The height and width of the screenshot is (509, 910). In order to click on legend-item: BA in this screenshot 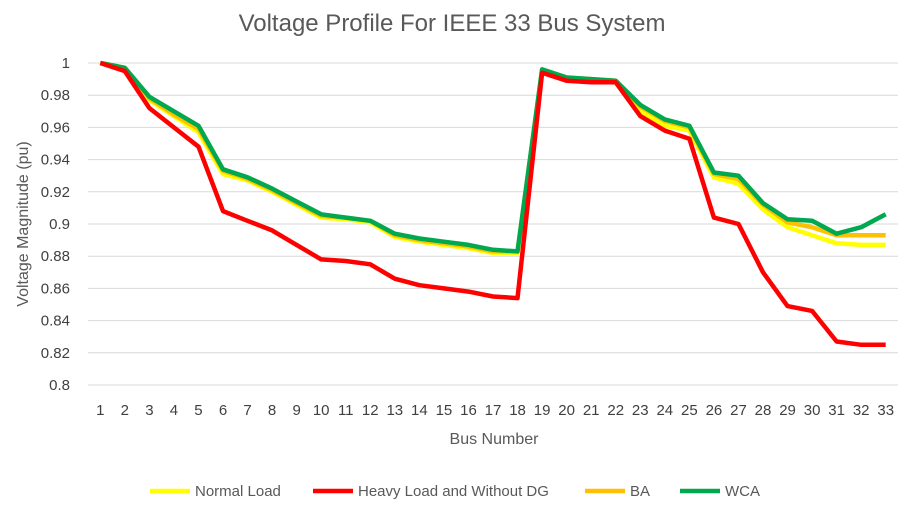, I will do `click(617, 491)`.